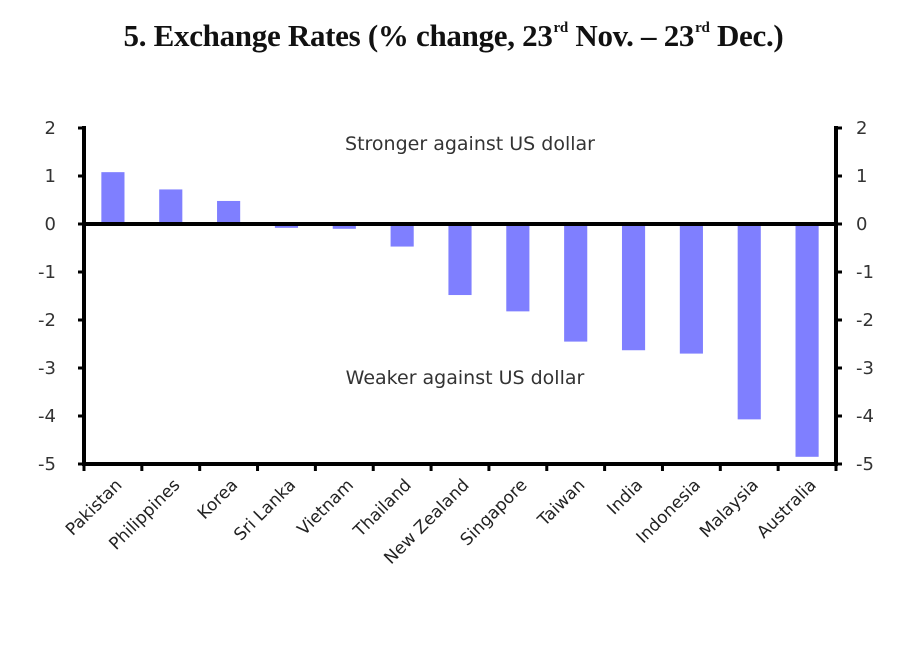  What do you see at coordinates (561, 28) in the screenshot?
I see `title-superscript-1: rd` at bounding box center [561, 28].